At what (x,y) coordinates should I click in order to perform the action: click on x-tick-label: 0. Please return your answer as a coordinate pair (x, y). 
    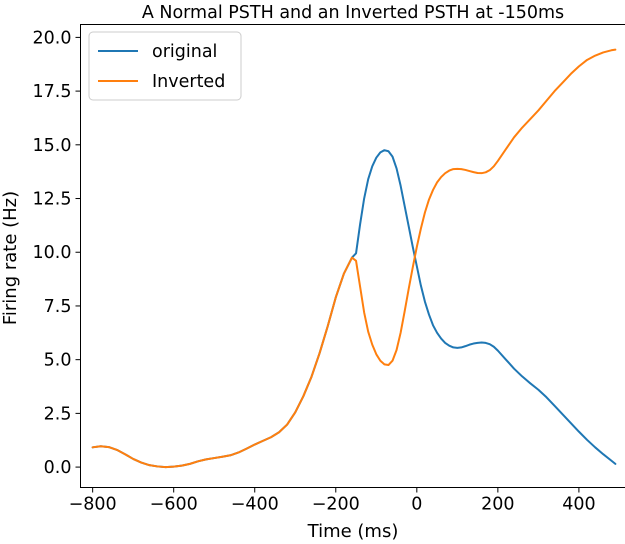
    Looking at the image, I should click on (416, 505).